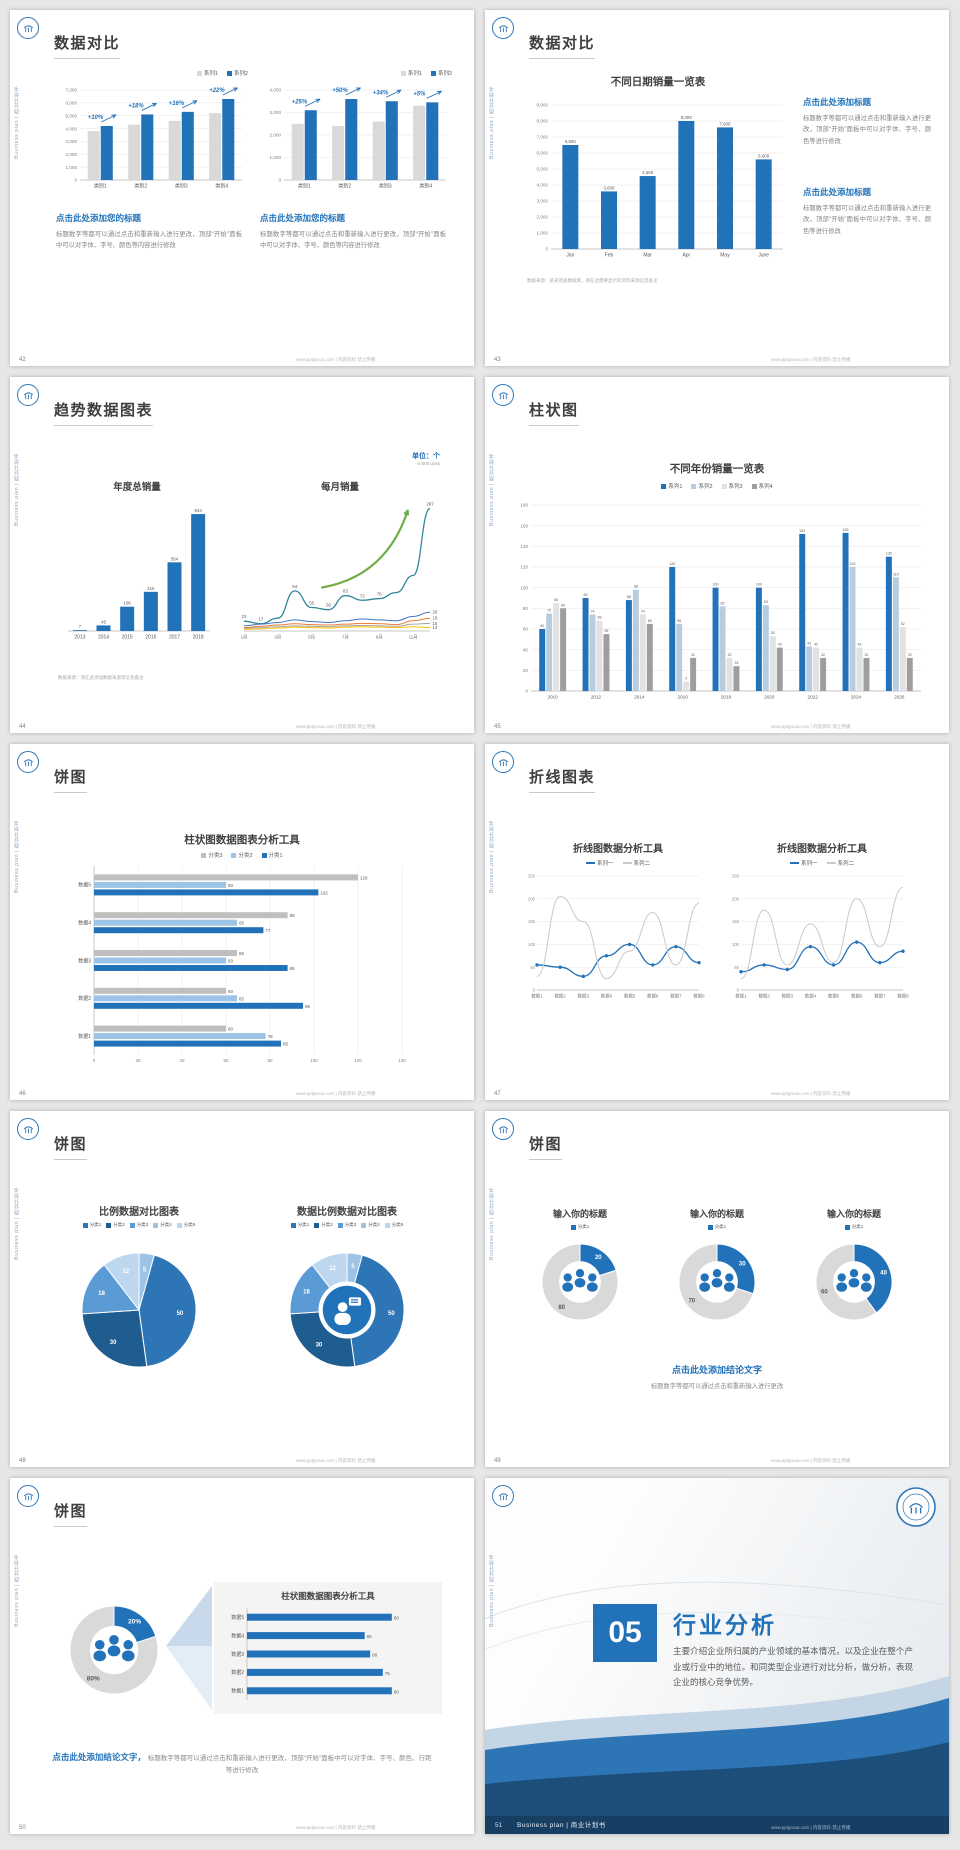 Image resolution: width=960 pixels, height=1850 pixels. What do you see at coordinates (347, 1310) in the screenshot?
I see `donut-chart: 5 50 30 18 12` at bounding box center [347, 1310].